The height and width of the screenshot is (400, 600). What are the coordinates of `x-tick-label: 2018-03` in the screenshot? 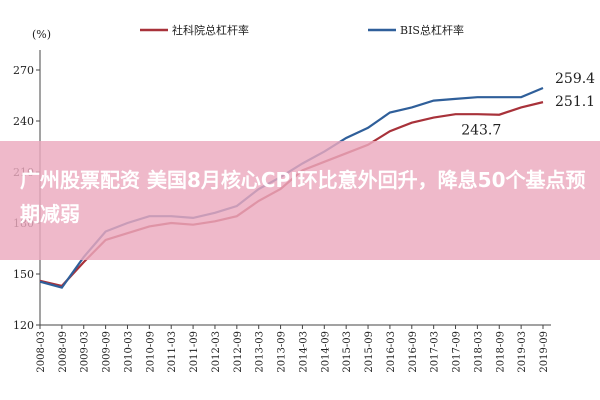 It's located at (478, 352).